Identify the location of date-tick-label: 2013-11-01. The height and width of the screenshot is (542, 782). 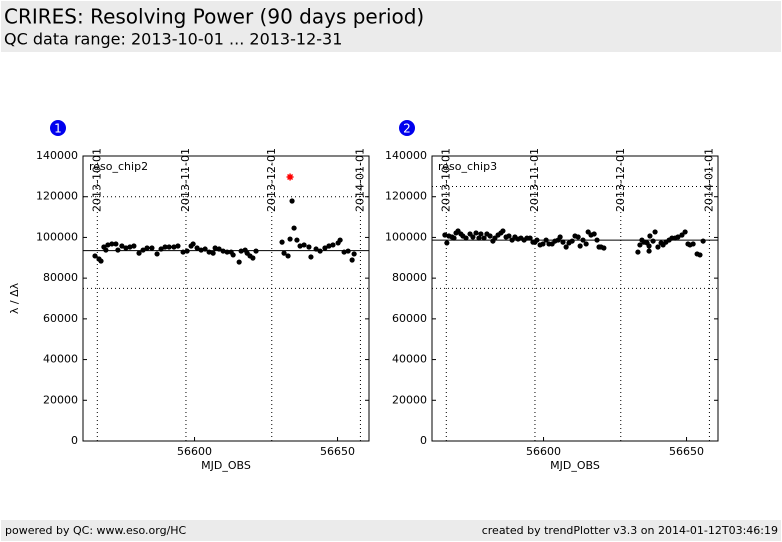
(534, 180).